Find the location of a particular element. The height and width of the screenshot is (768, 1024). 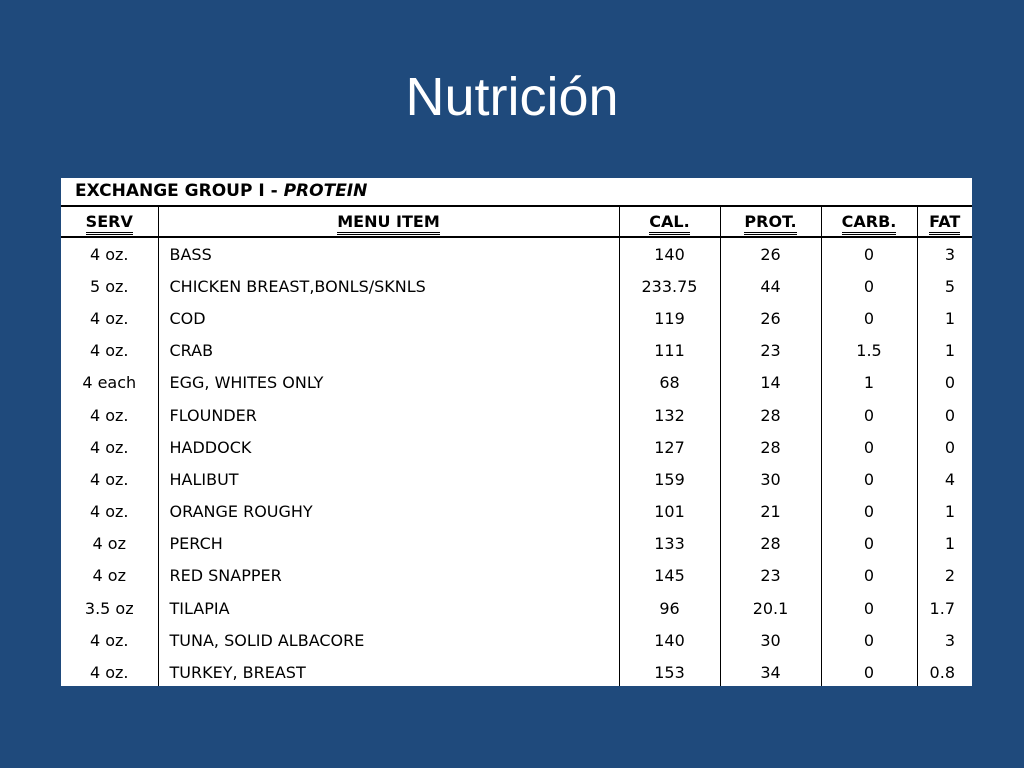

cell-menu-item: BASS is located at coordinates (388, 254).